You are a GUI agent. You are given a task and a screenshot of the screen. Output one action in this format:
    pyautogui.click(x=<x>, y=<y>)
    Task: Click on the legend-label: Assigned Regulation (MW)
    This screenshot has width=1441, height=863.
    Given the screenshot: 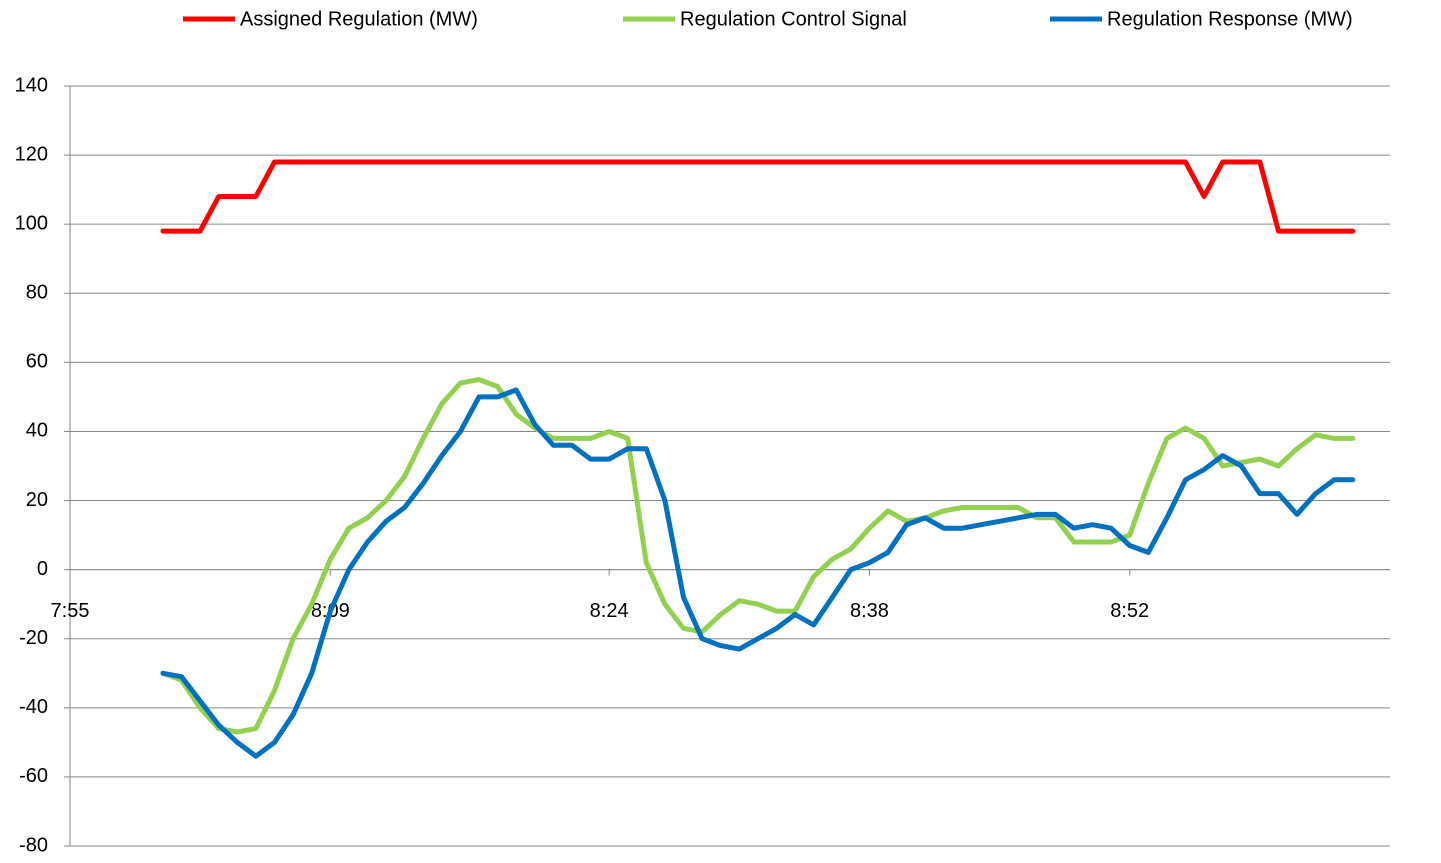 What is the action you would take?
    pyautogui.click(x=359, y=19)
    